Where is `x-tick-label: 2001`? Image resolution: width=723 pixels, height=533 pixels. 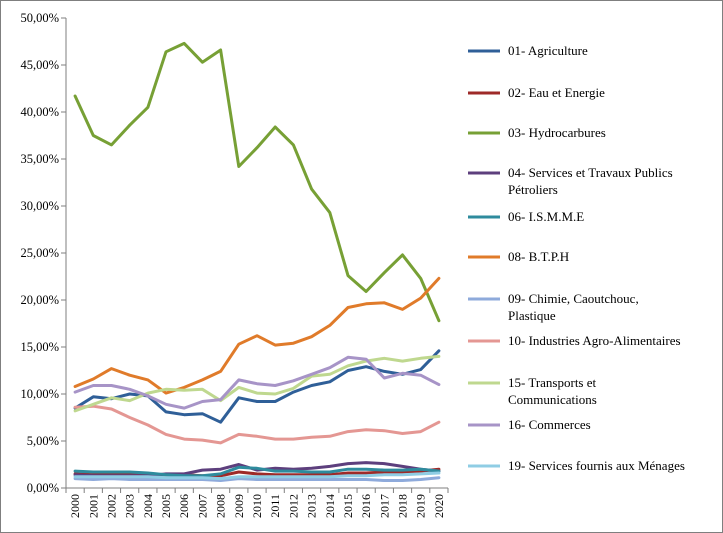 x-tick-label: 2001 is located at coordinates (93, 506).